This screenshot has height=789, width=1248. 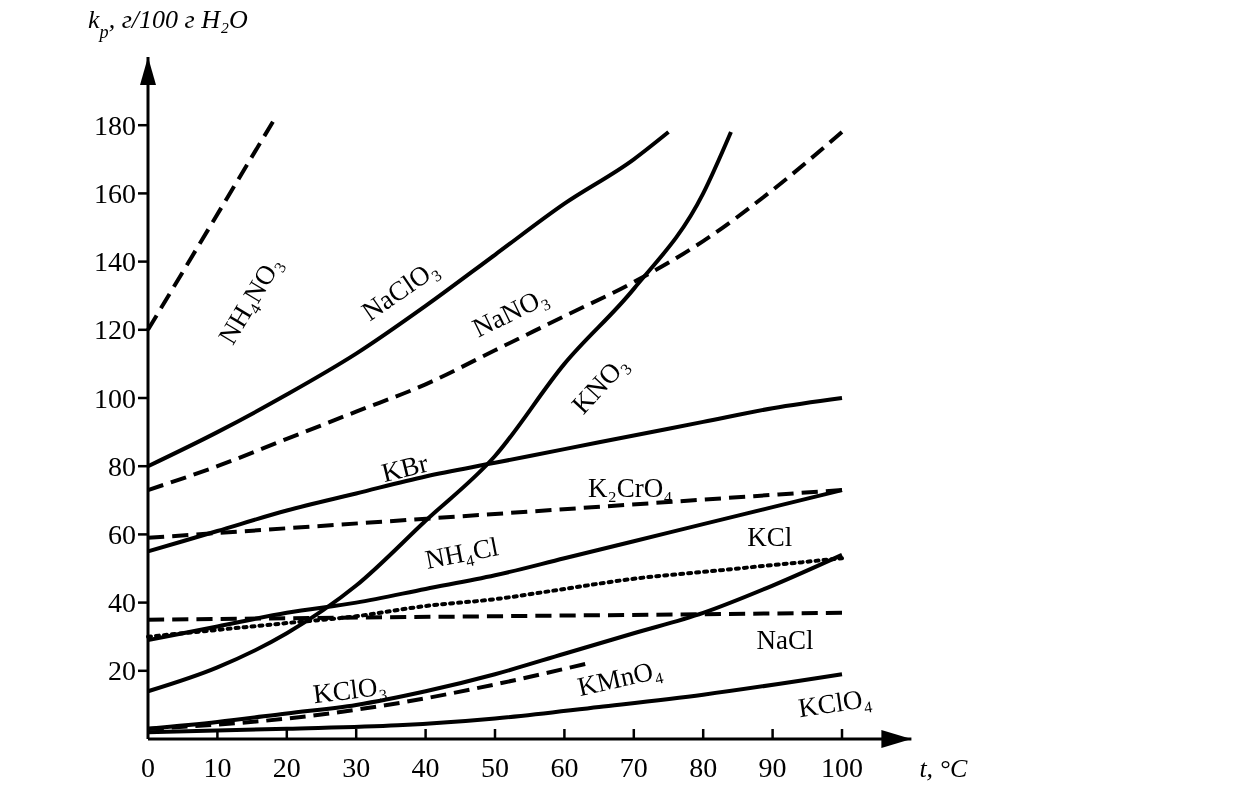 I want to click on x-tick-label: 100, so click(x=842, y=767).